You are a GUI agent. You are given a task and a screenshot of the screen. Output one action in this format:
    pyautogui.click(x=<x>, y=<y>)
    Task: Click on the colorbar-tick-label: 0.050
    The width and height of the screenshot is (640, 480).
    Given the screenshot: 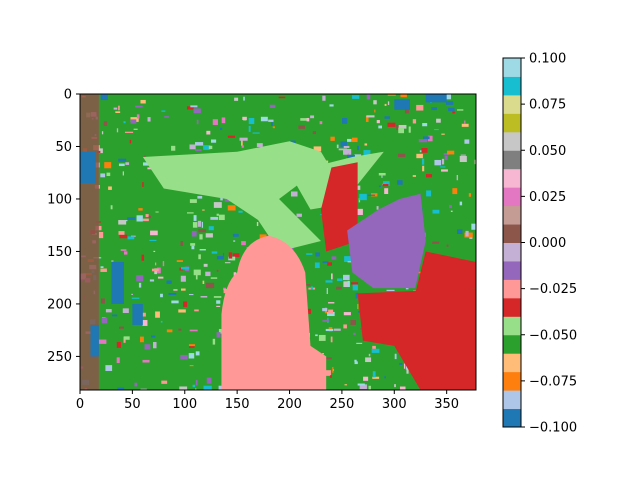 What is the action you would take?
    pyautogui.click(x=547, y=151)
    